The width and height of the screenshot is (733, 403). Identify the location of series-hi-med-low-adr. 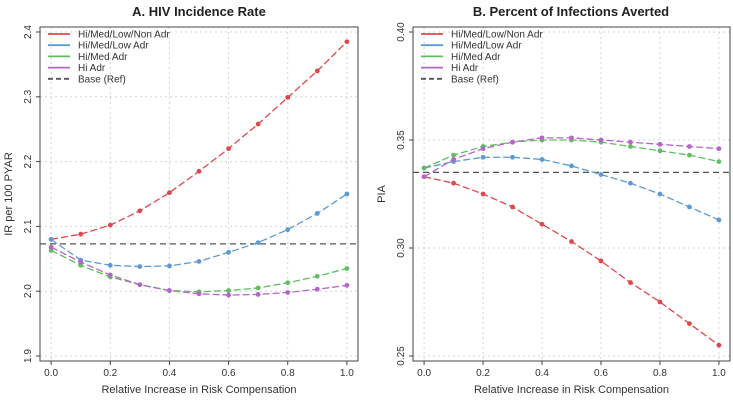
(199, 230).